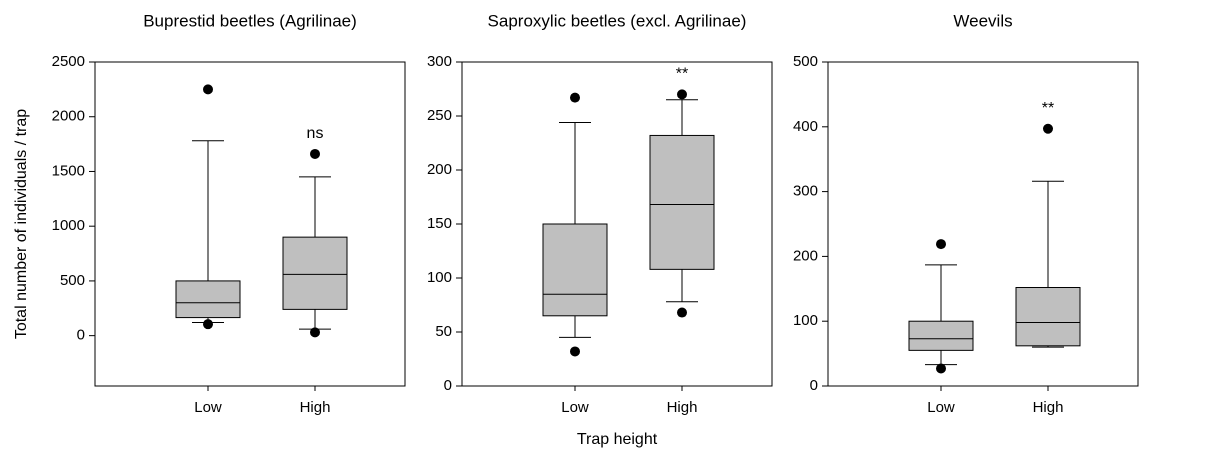  Describe the element at coordinates (617, 20) in the screenshot. I see `panel-title: Saproxylic beetles (excl. Agrilinae)` at that location.